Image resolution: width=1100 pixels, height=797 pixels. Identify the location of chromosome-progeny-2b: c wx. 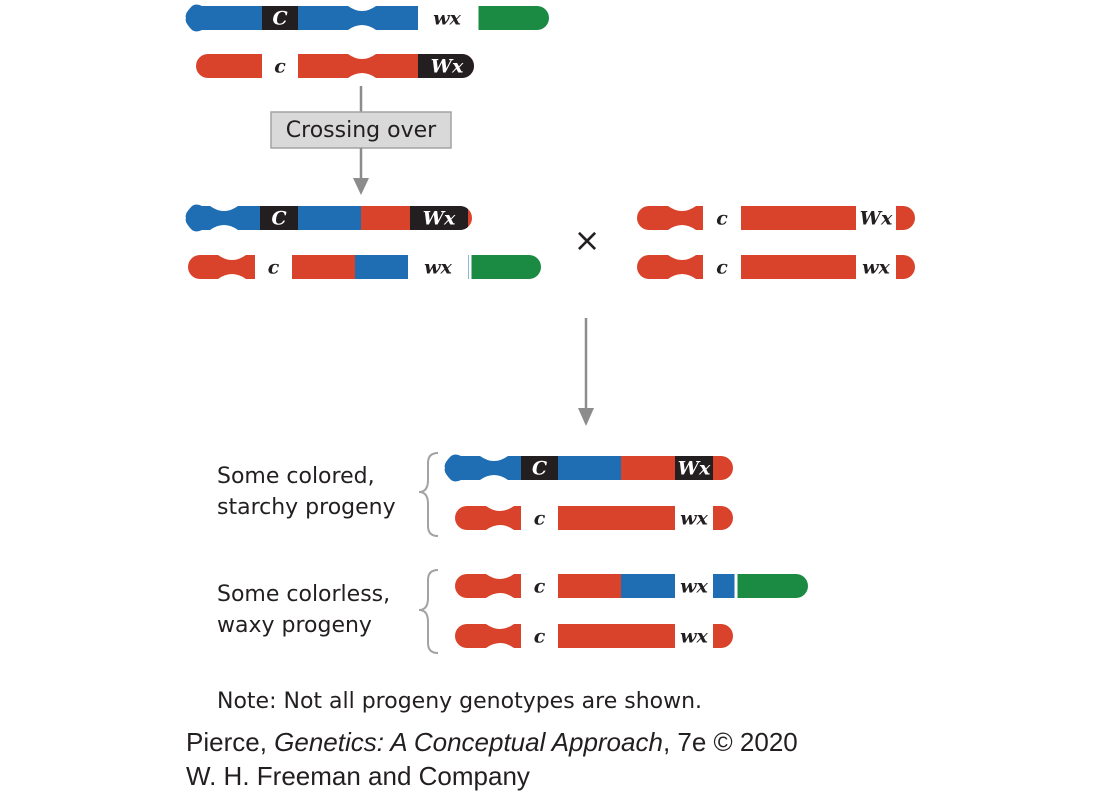
(594, 636).